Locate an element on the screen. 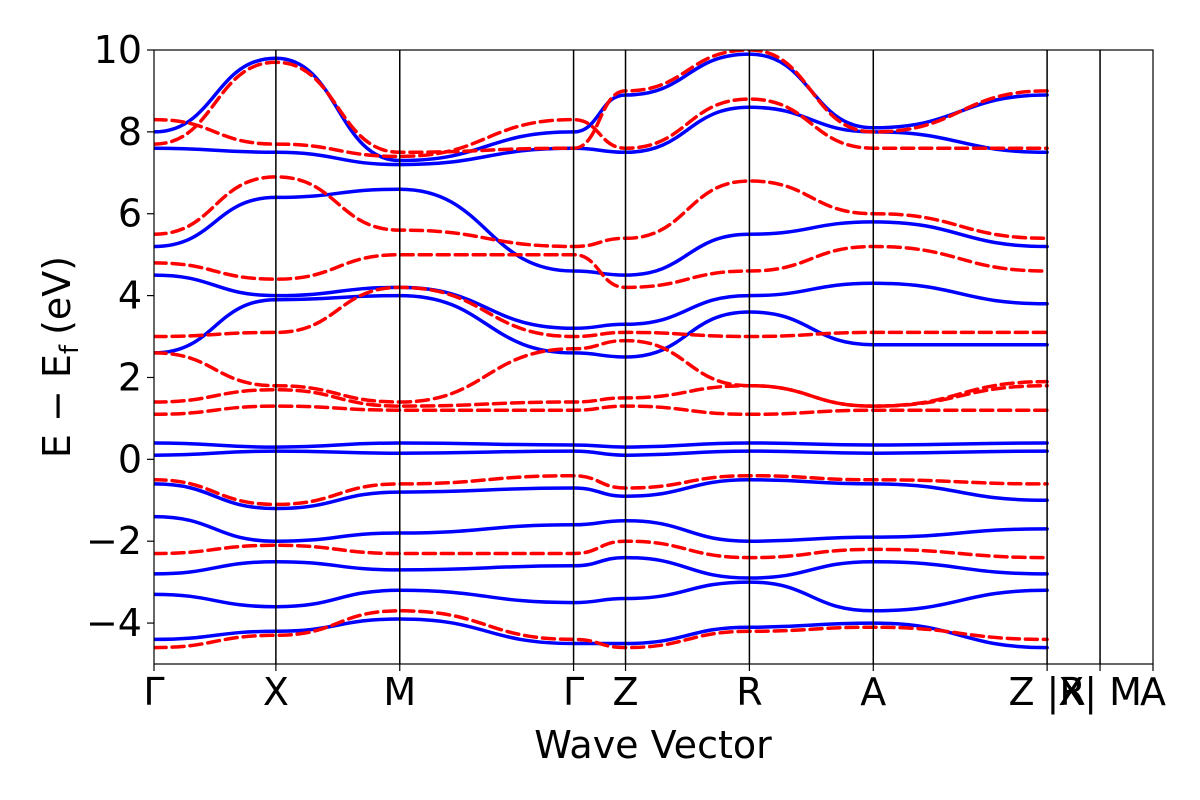 Image resolution: width=1200 pixels, height=800 pixels. y-axis-label: E − Ef (eV) is located at coordinates (60, 357).